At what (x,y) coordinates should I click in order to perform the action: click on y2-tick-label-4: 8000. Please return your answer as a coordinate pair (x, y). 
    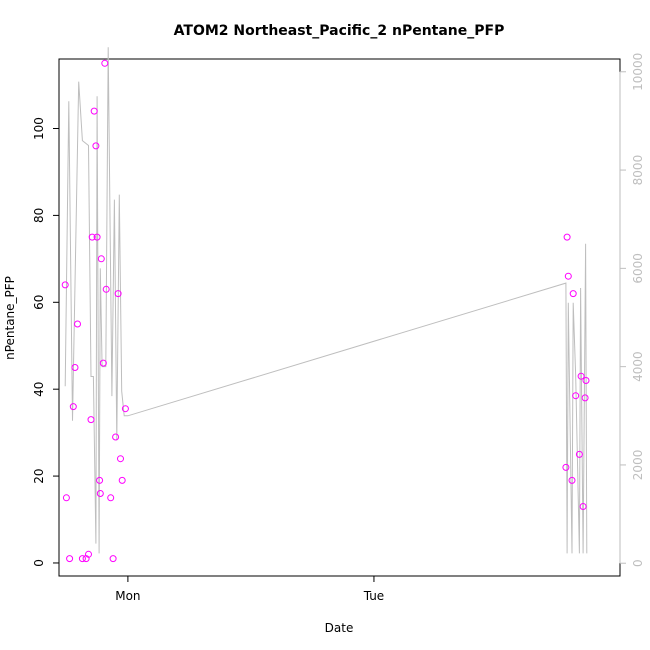
    Looking at the image, I should click on (638, 170).